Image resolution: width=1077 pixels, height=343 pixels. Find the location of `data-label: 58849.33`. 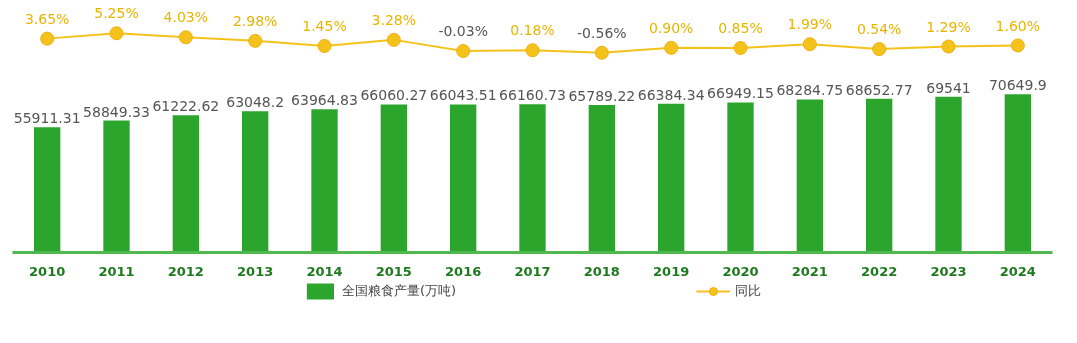

data-label: 58849.33 is located at coordinates (116, 111).